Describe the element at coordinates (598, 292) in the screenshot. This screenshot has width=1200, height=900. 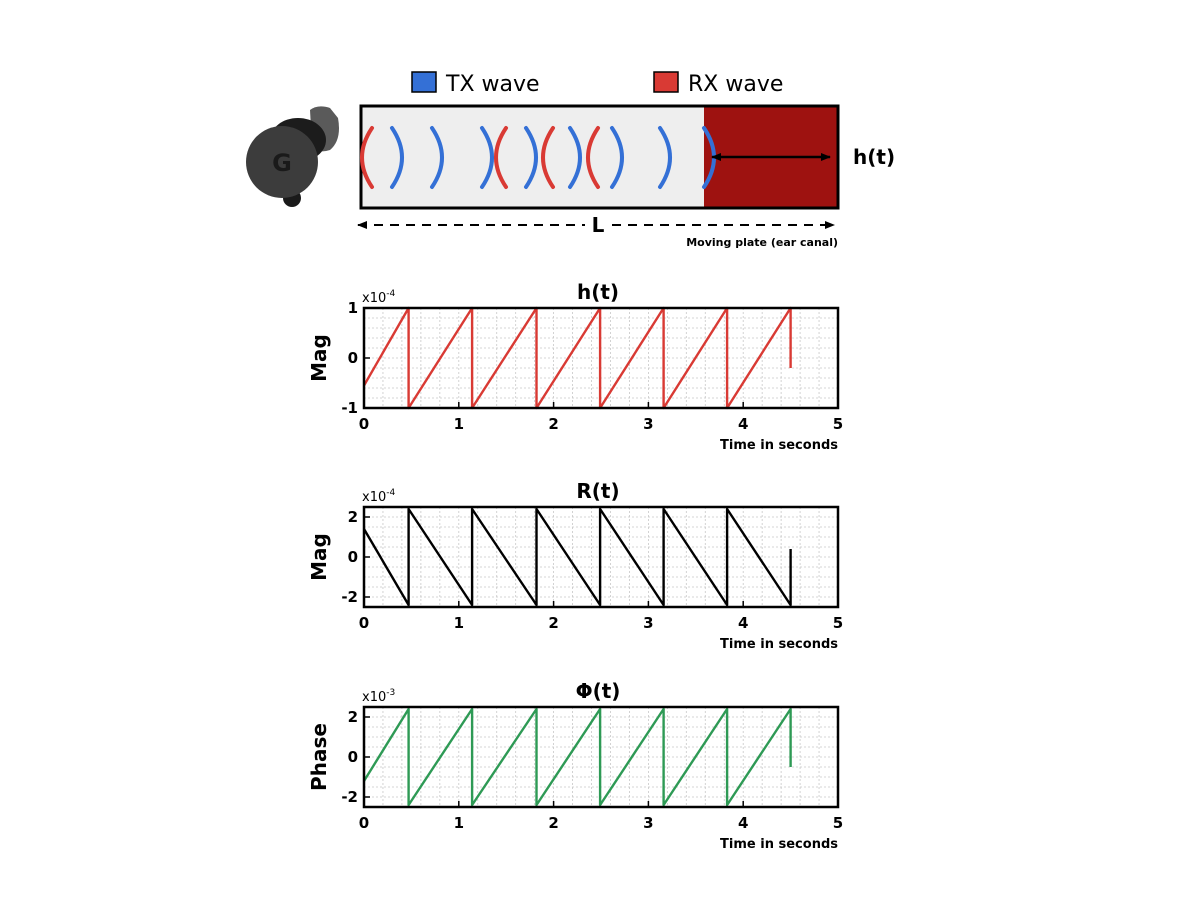
I see `chart-title: h(t)` at that location.